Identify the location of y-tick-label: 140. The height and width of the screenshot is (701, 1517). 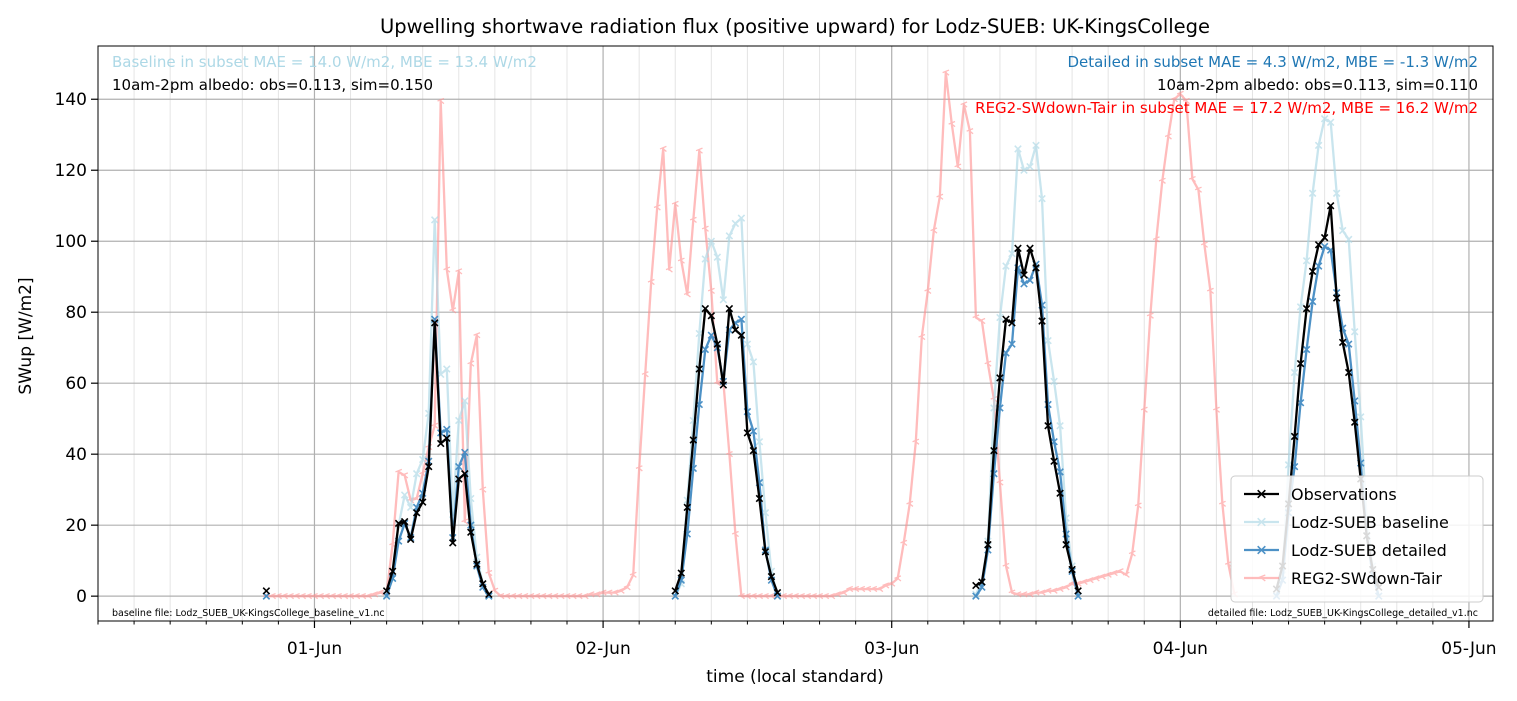
(71, 100).